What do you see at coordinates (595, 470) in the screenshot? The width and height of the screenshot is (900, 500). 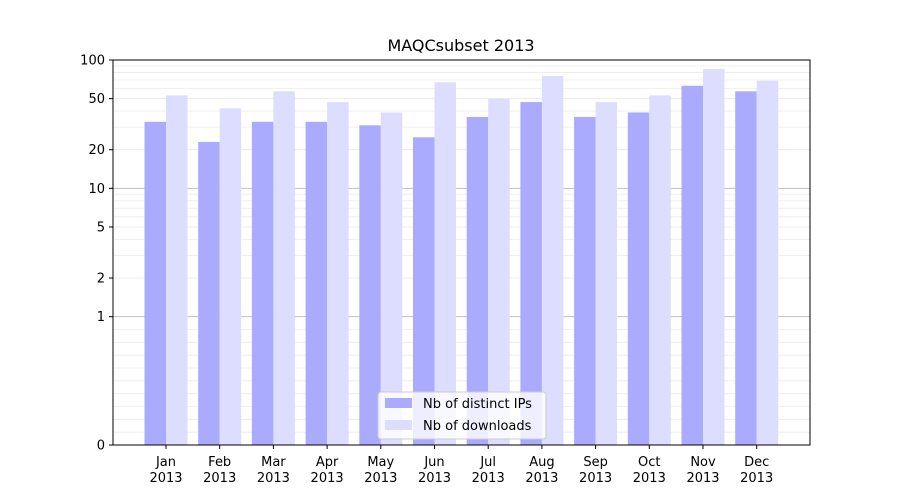 I see `x-tick-label: Sep 2013` at bounding box center [595, 470].